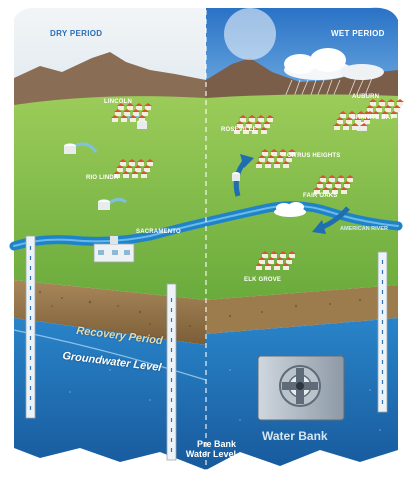  What do you see at coordinates (210, 453) in the screenshot?
I see `prebank-line2: Water Level` at bounding box center [210, 453].